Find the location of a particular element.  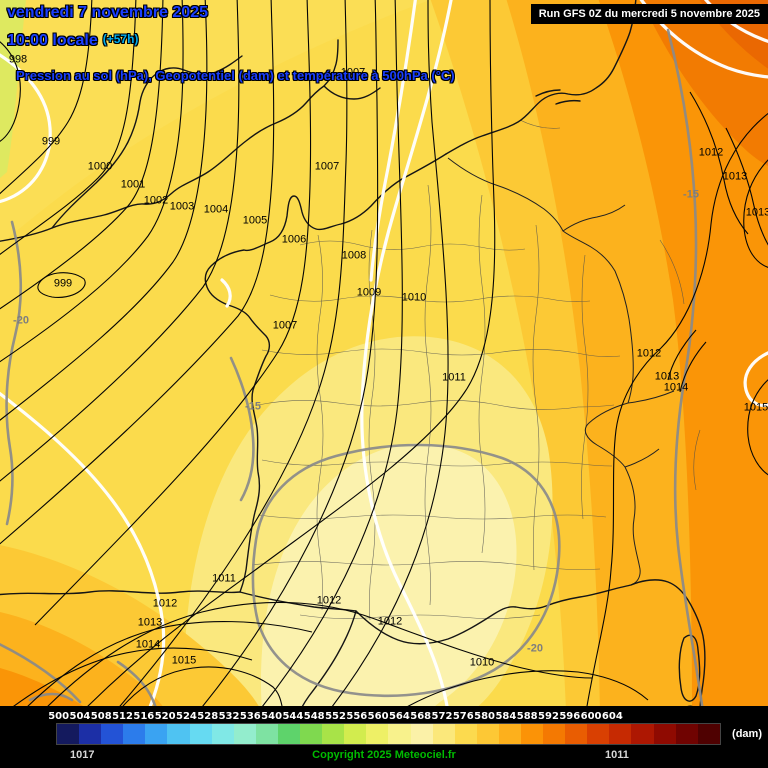

scale-value: 528 is located at coordinates (208, 716).